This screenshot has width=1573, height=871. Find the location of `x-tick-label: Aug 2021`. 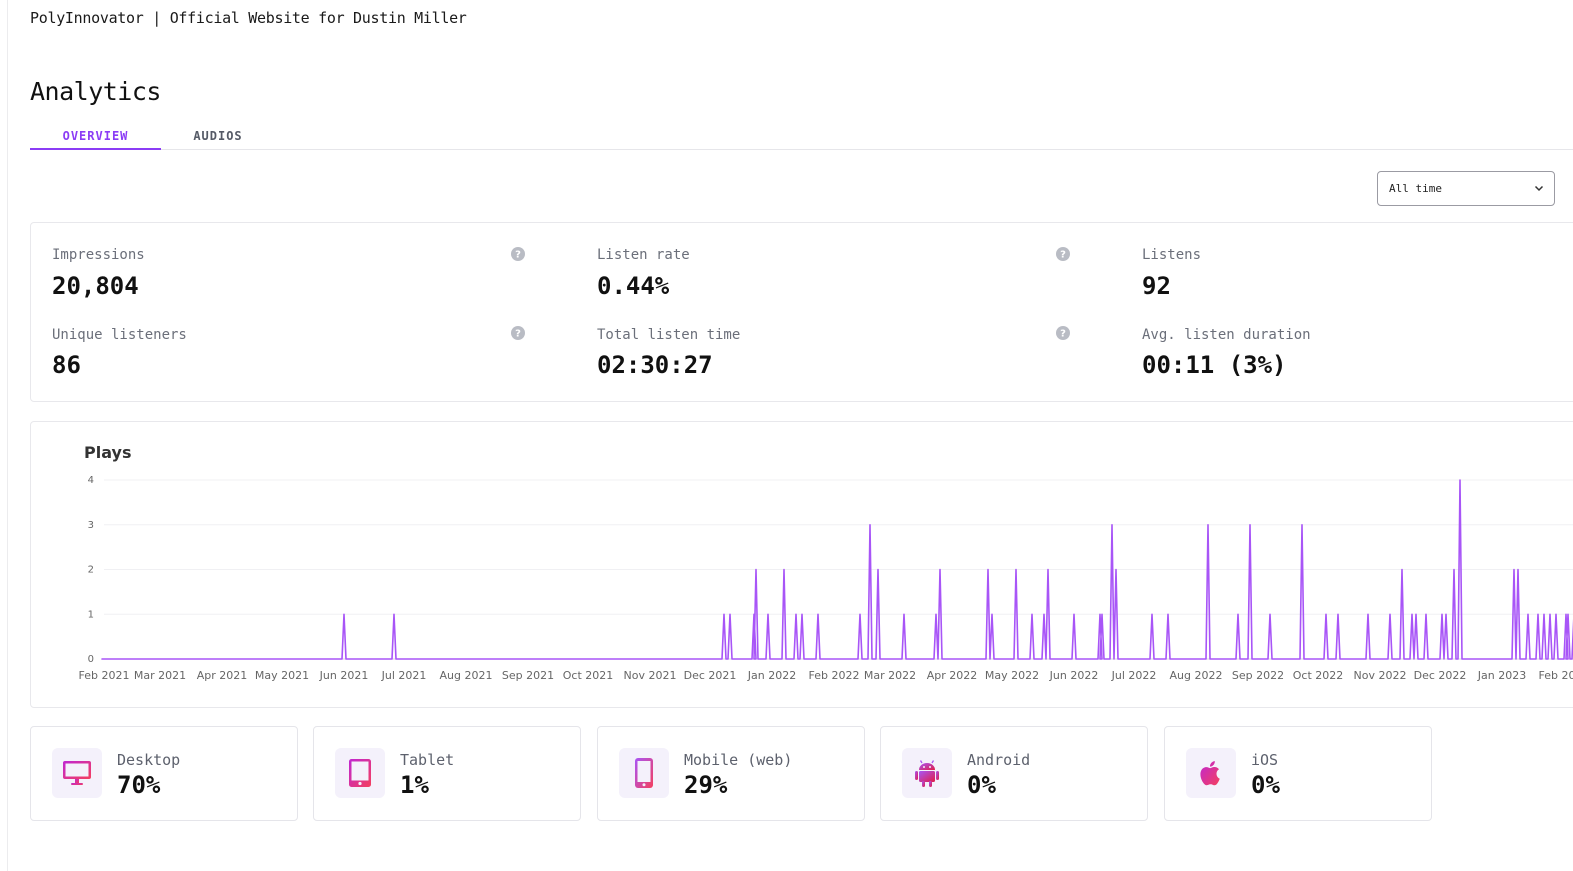

x-tick-label: Aug 2021 is located at coordinates (466, 675).